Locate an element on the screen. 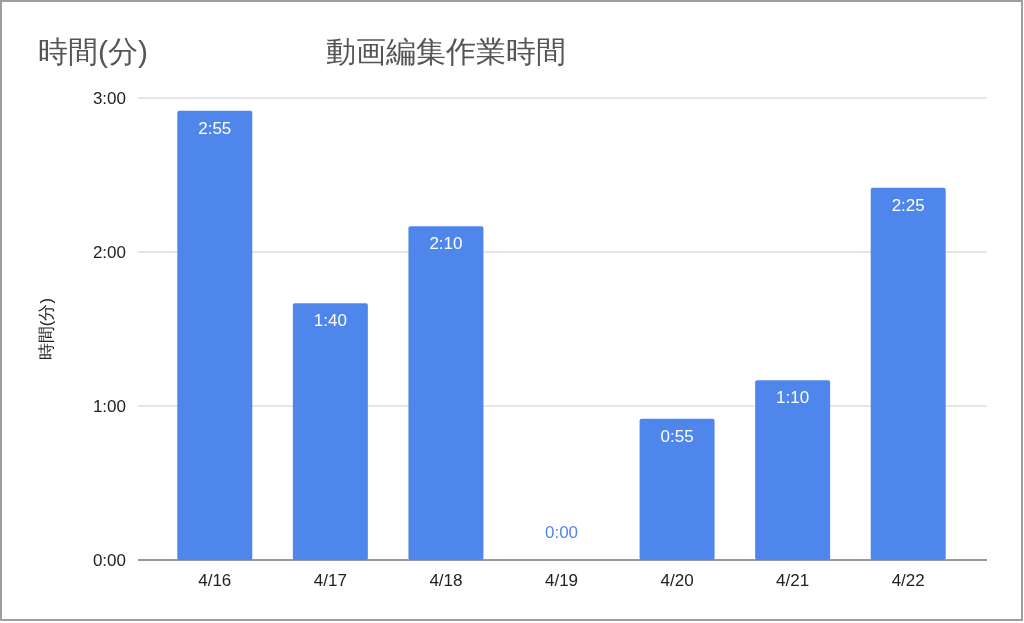 This screenshot has width=1024, height=623. data-label: 1:40 is located at coordinates (330, 321).